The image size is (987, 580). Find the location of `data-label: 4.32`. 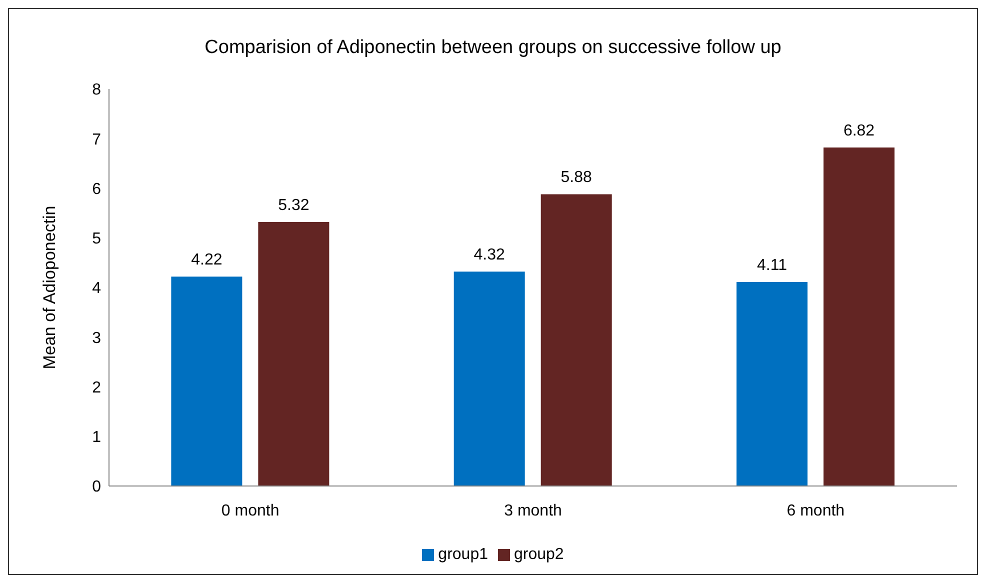

data-label: 4.32 is located at coordinates (490, 255).